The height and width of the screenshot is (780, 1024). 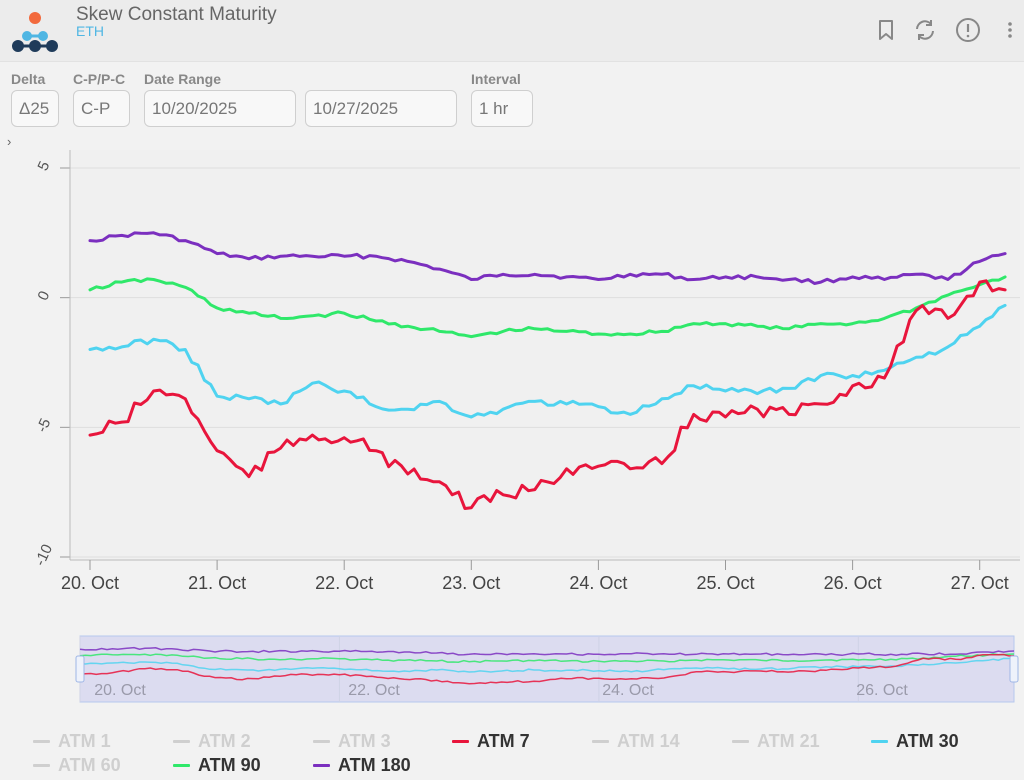 I want to click on legend-item-atm-180: ATM 180, so click(x=362, y=765).